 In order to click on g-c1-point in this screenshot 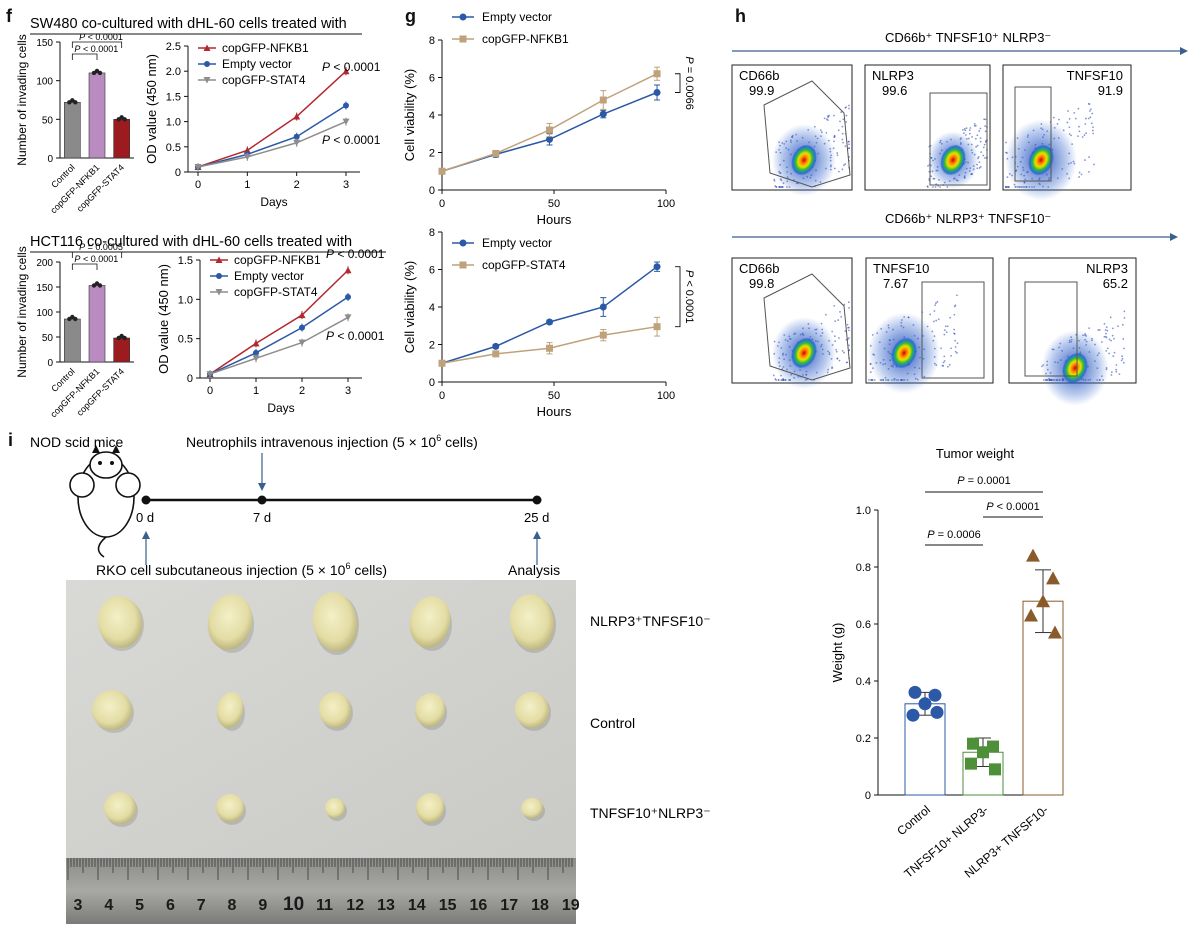, I will do `click(603, 114)`.